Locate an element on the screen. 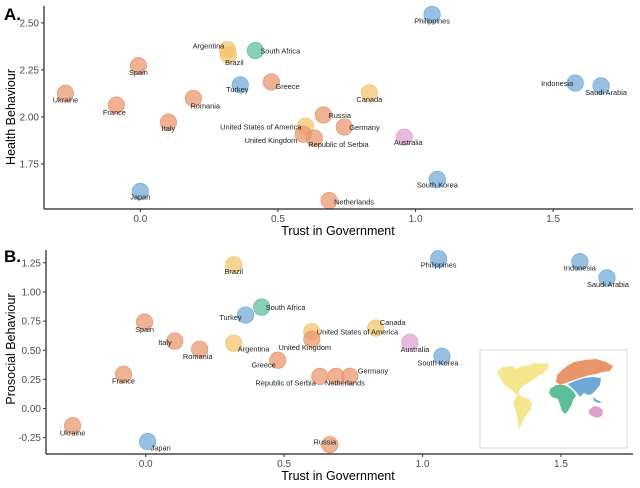  point-canada is located at coordinates (376, 328).